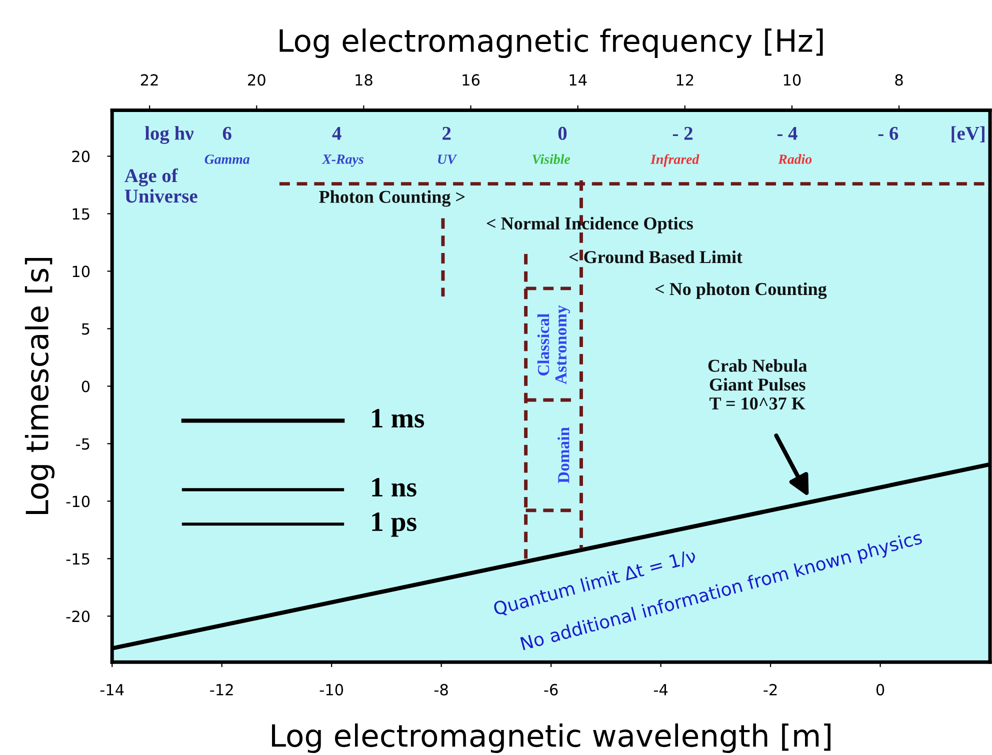  What do you see at coordinates (787, 133) in the screenshot?
I see `annotation: - 4` at bounding box center [787, 133].